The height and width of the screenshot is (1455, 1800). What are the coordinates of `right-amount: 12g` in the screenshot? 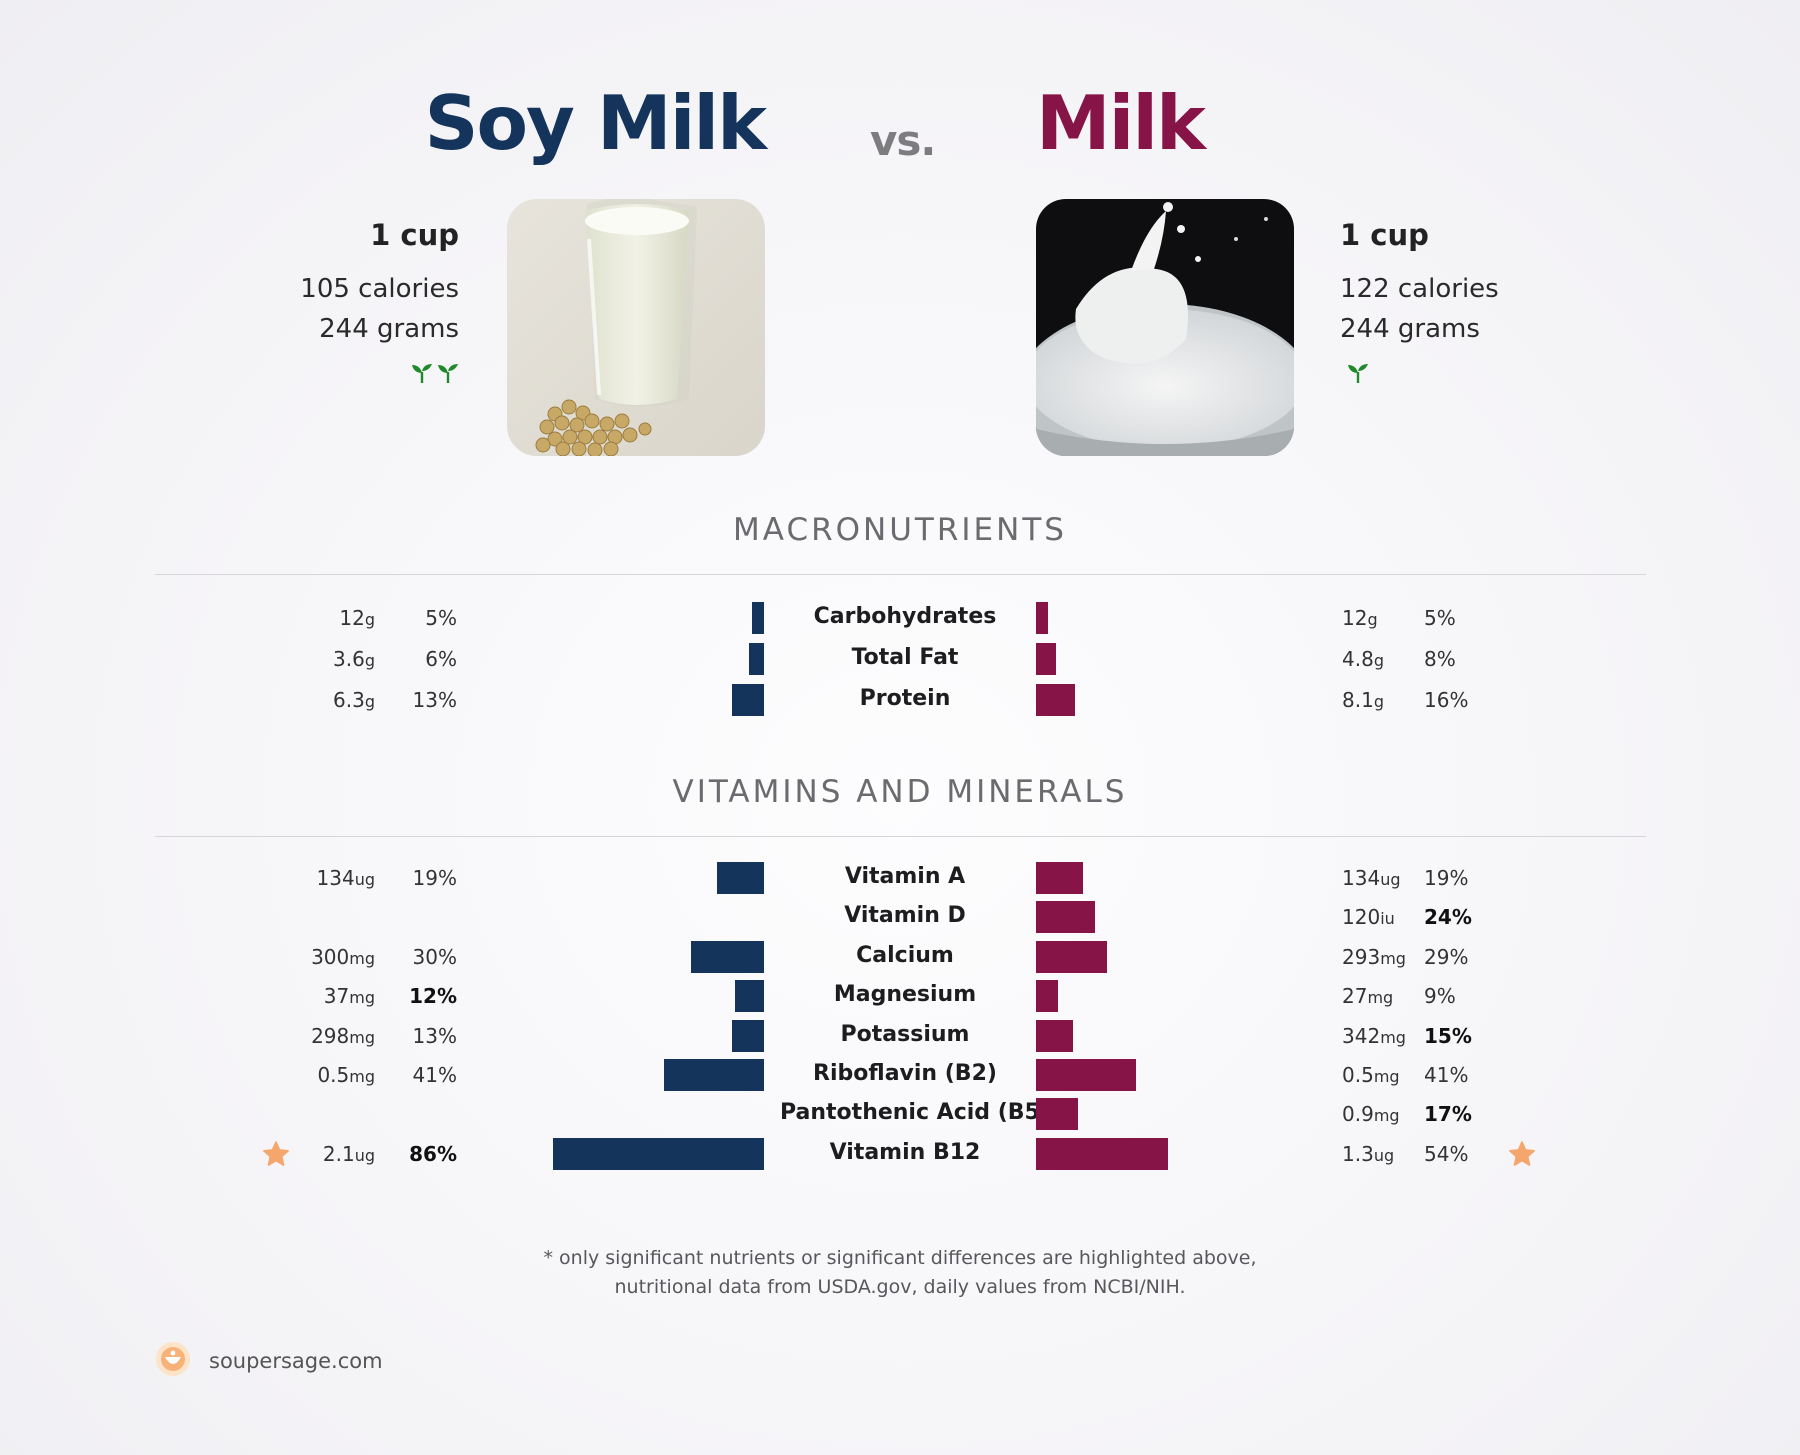 It's located at (1360, 618).